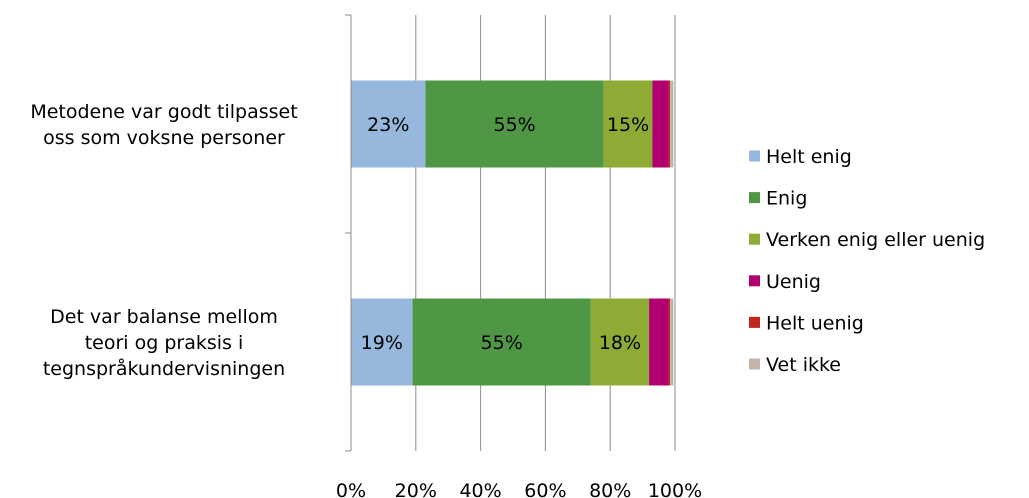 This screenshot has width=1029, height=498. What do you see at coordinates (815, 323) in the screenshot?
I see `legend-label: Helt uenig` at bounding box center [815, 323].